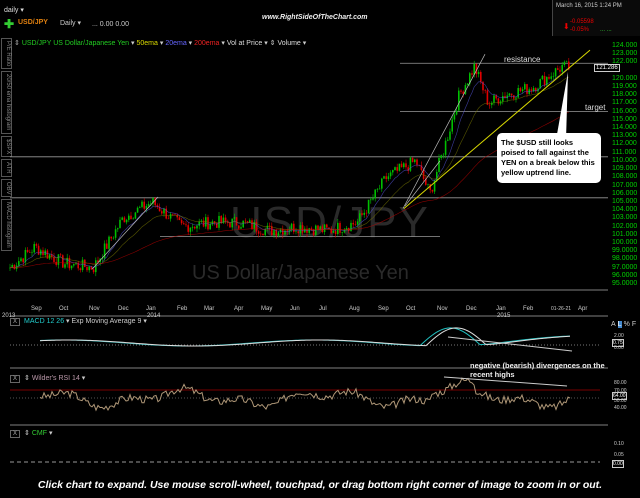 The width and height of the screenshot is (640, 498). I want to click on price-tick-label: 98.0000, so click(625, 259).